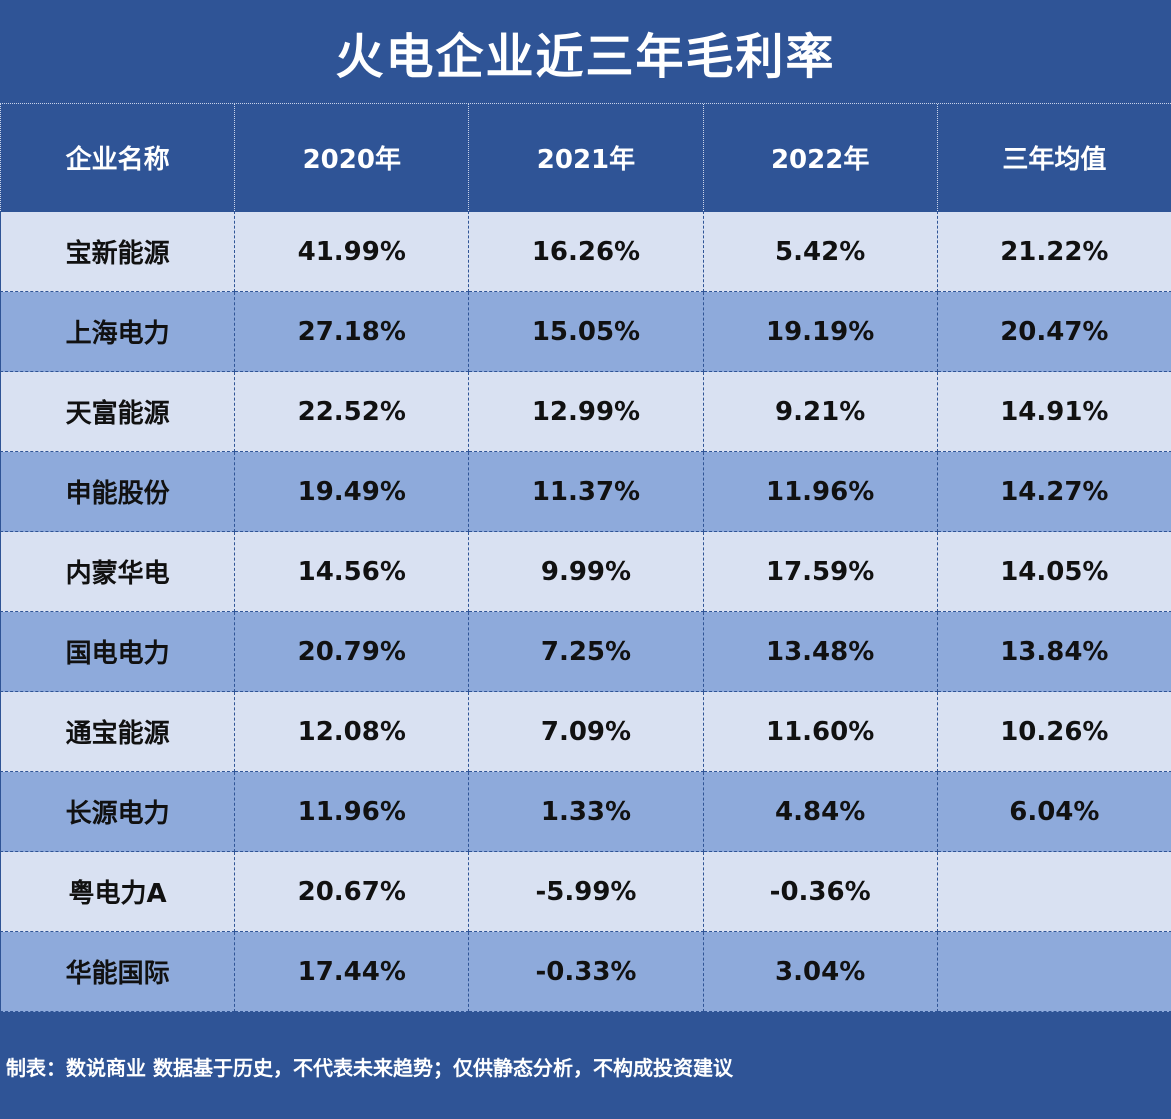 The image size is (1171, 1119). What do you see at coordinates (352, 651) in the screenshot?
I see `margin-2020-cell: 20.79%` at bounding box center [352, 651].